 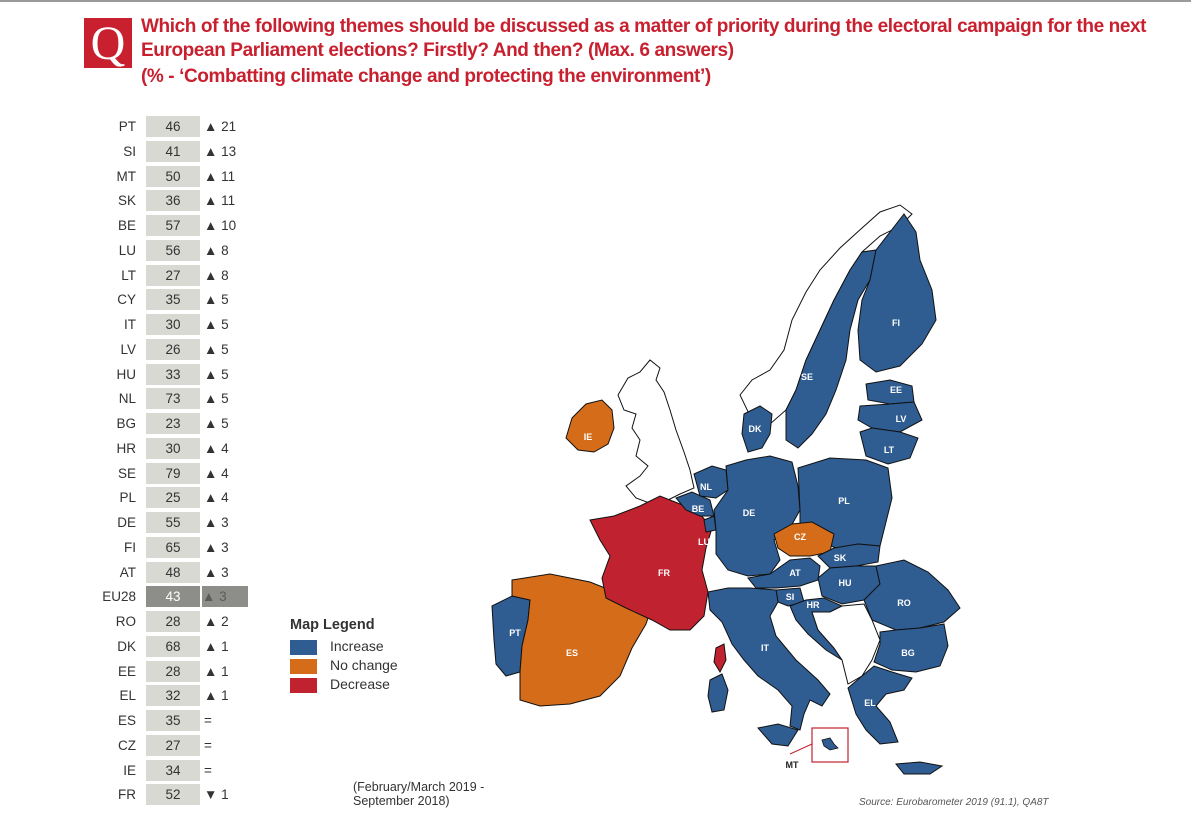 I want to click on table-row: MT 50 ▲ 11, so click(x=175, y=178).